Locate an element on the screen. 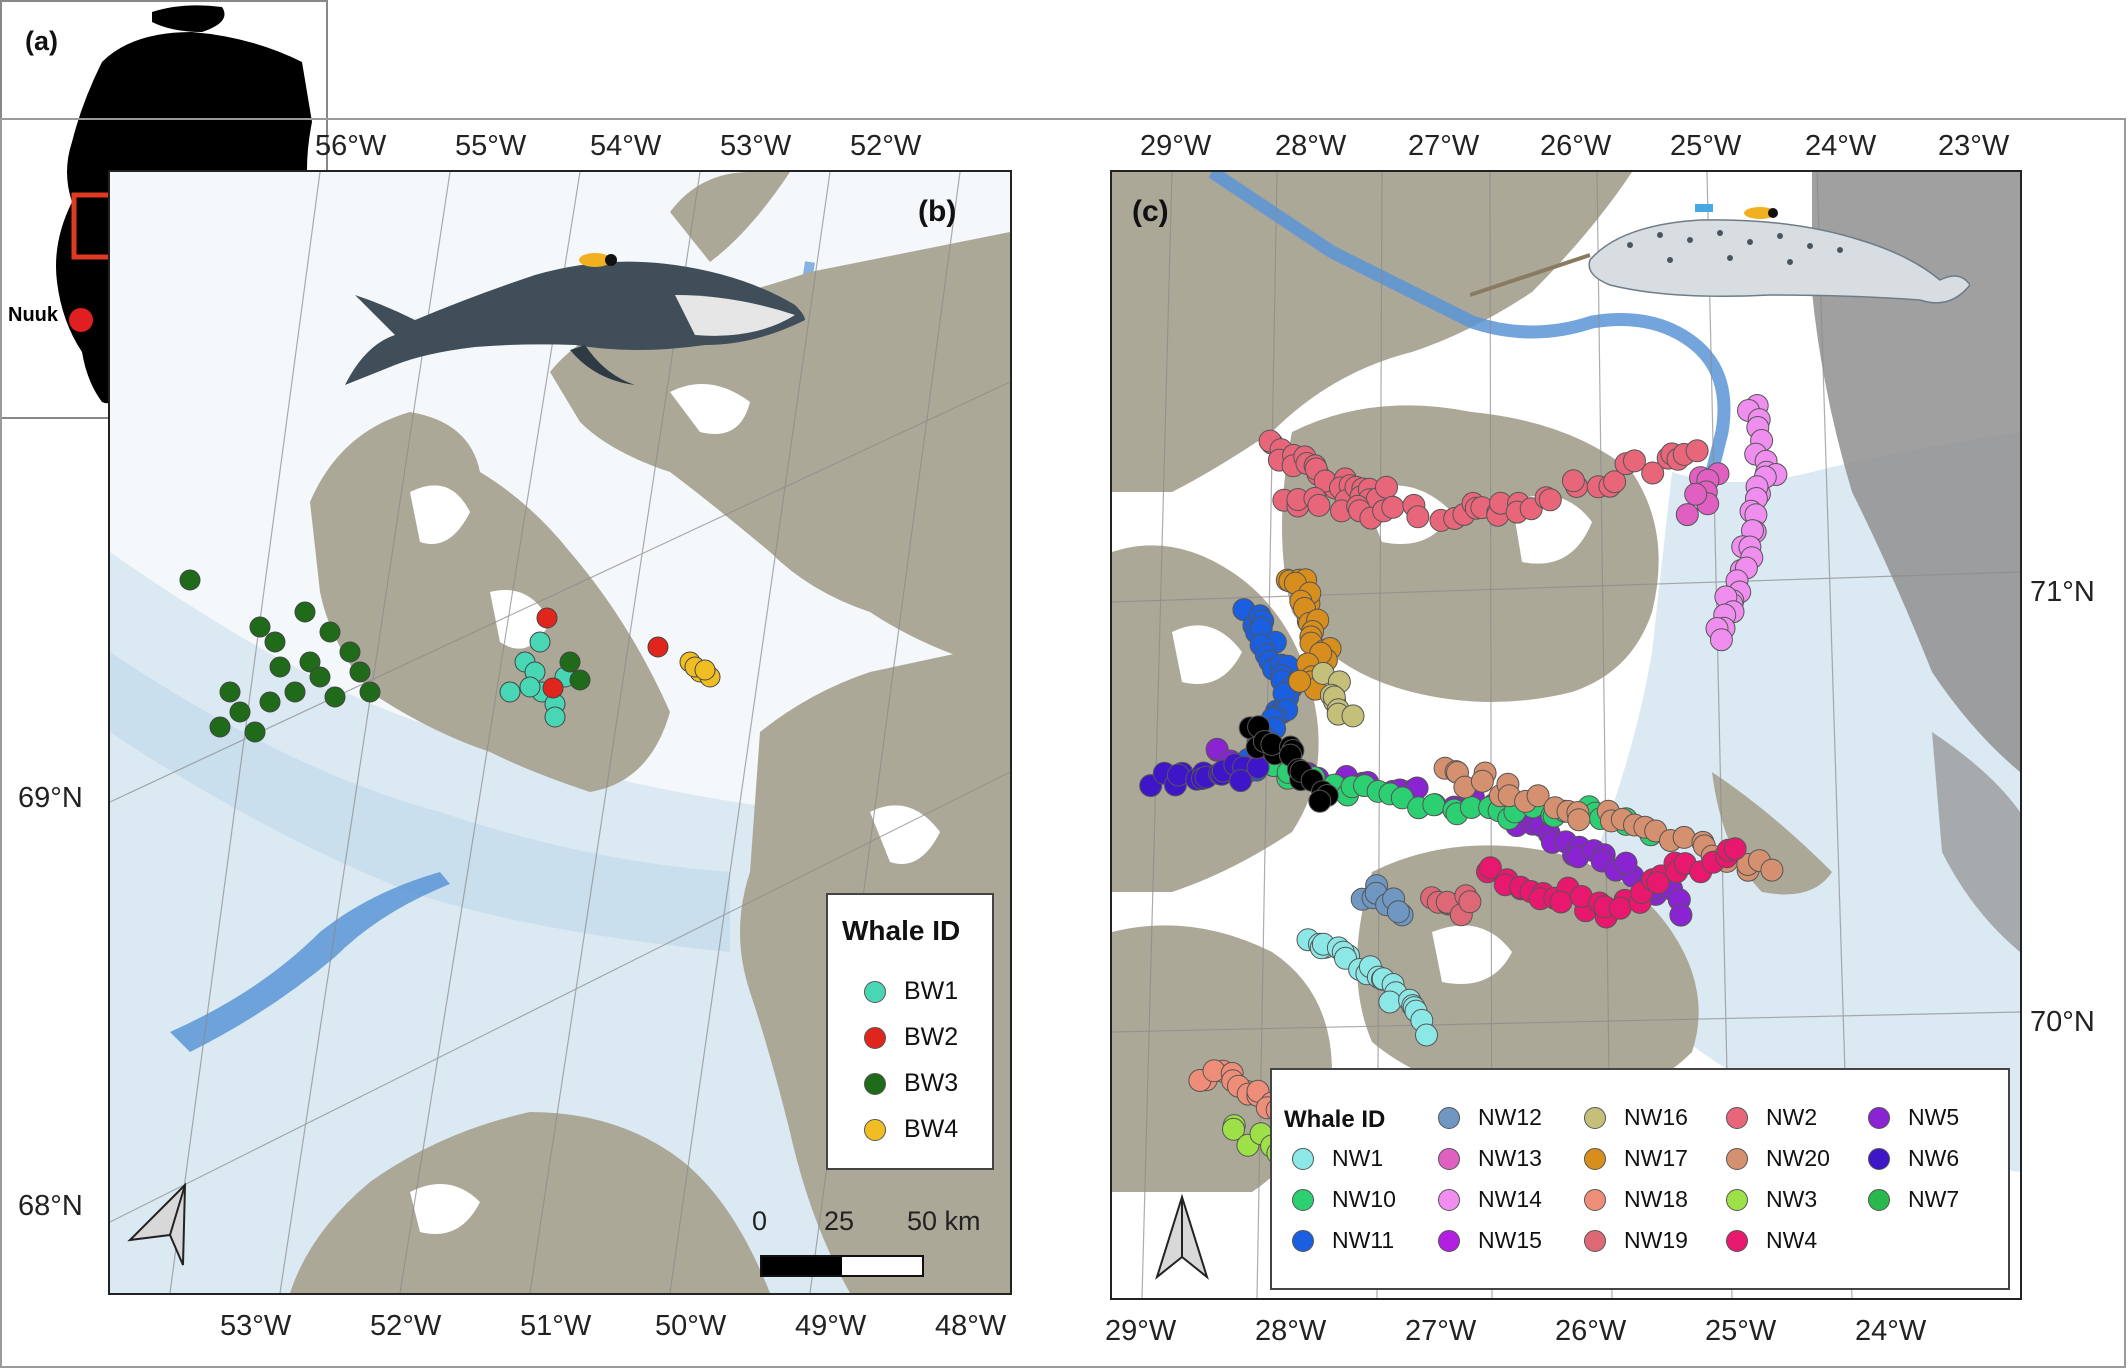 This screenshot has height=1369, width=2128. panel-b-label: (b) is located at coordinates (937, 211).